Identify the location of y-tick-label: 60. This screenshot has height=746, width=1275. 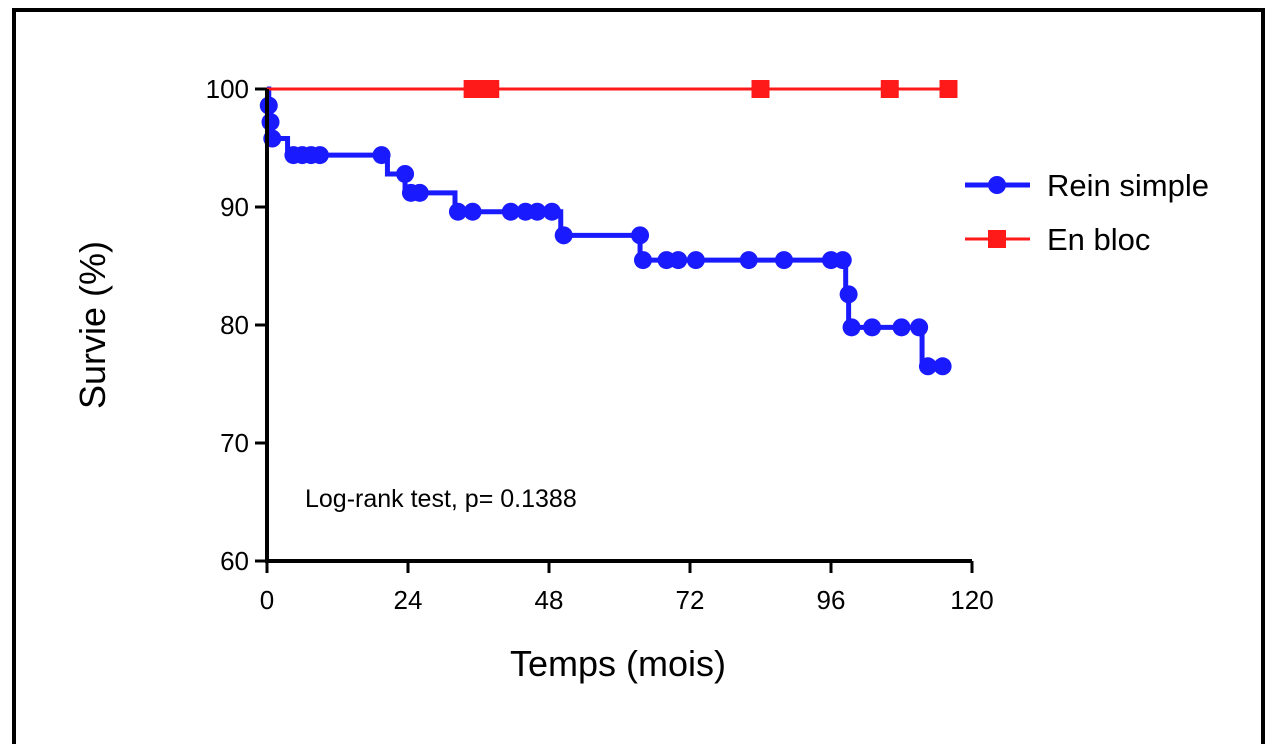
(234, 561).